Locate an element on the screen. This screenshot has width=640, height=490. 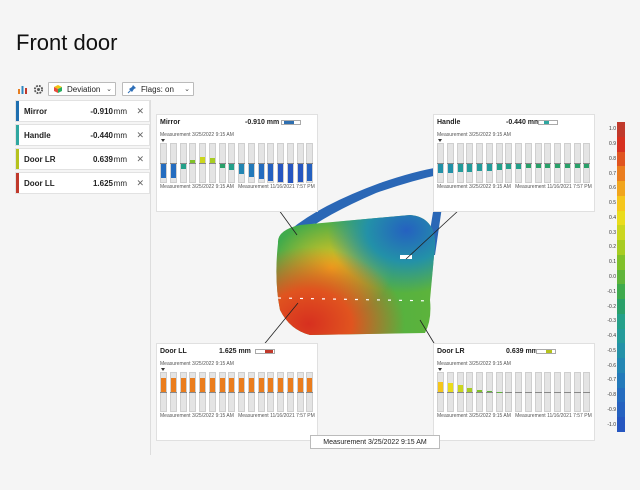
mode-dropdown: Deviation ⌄ is located at coordinates (82, 89).